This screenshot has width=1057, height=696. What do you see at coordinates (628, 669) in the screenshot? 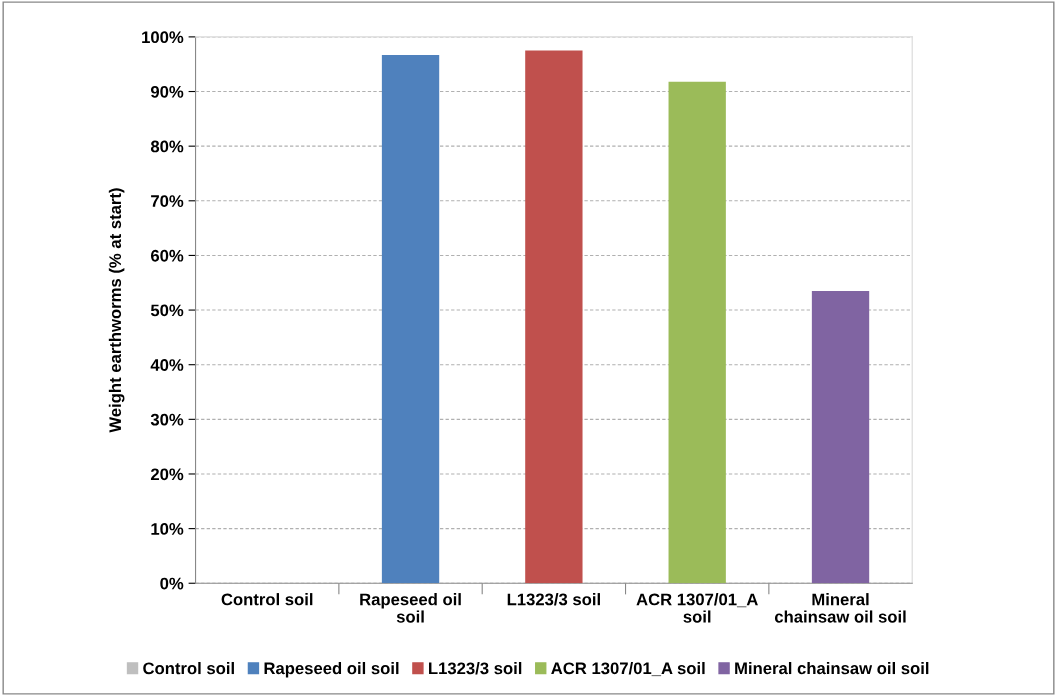
I see `legend-label: ACR 1307/01_A soil` at bounding box center [628, 669].